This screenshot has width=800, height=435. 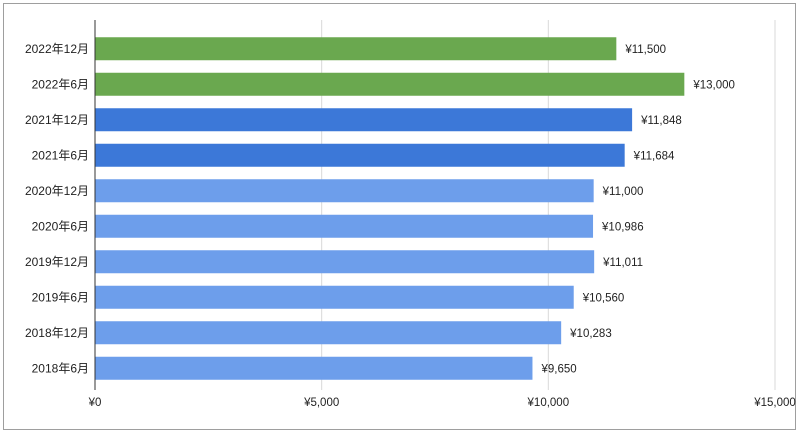 I want to click on category-label: 2020年6月, so click(x=60, y=226).